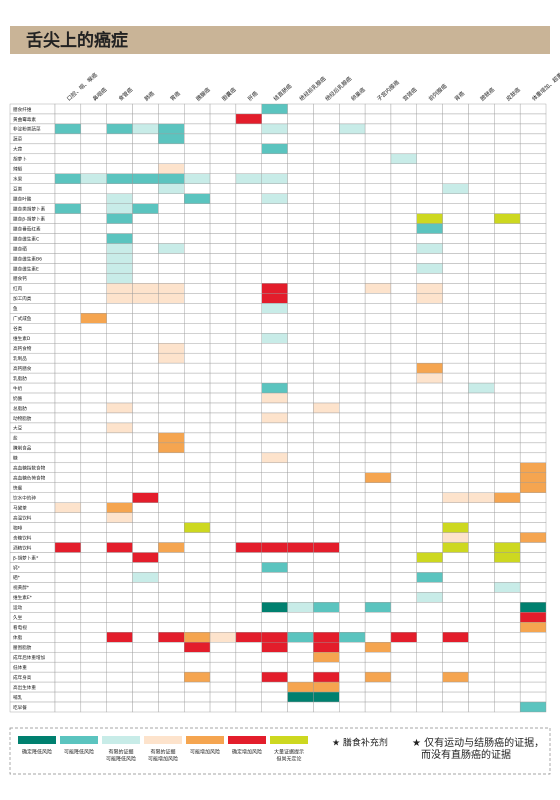 The image size is (560, 800). I want to click on column-header: 肾癌, so click(460, 96).